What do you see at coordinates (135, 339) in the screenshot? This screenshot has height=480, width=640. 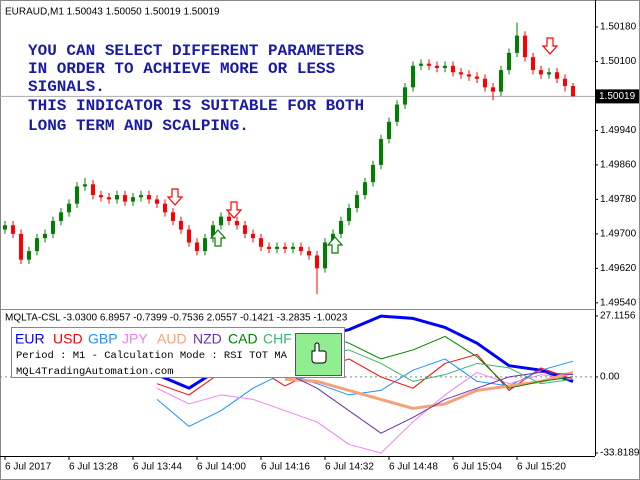 I see `legend-entry: JPY` at bounding box center [135, 339].